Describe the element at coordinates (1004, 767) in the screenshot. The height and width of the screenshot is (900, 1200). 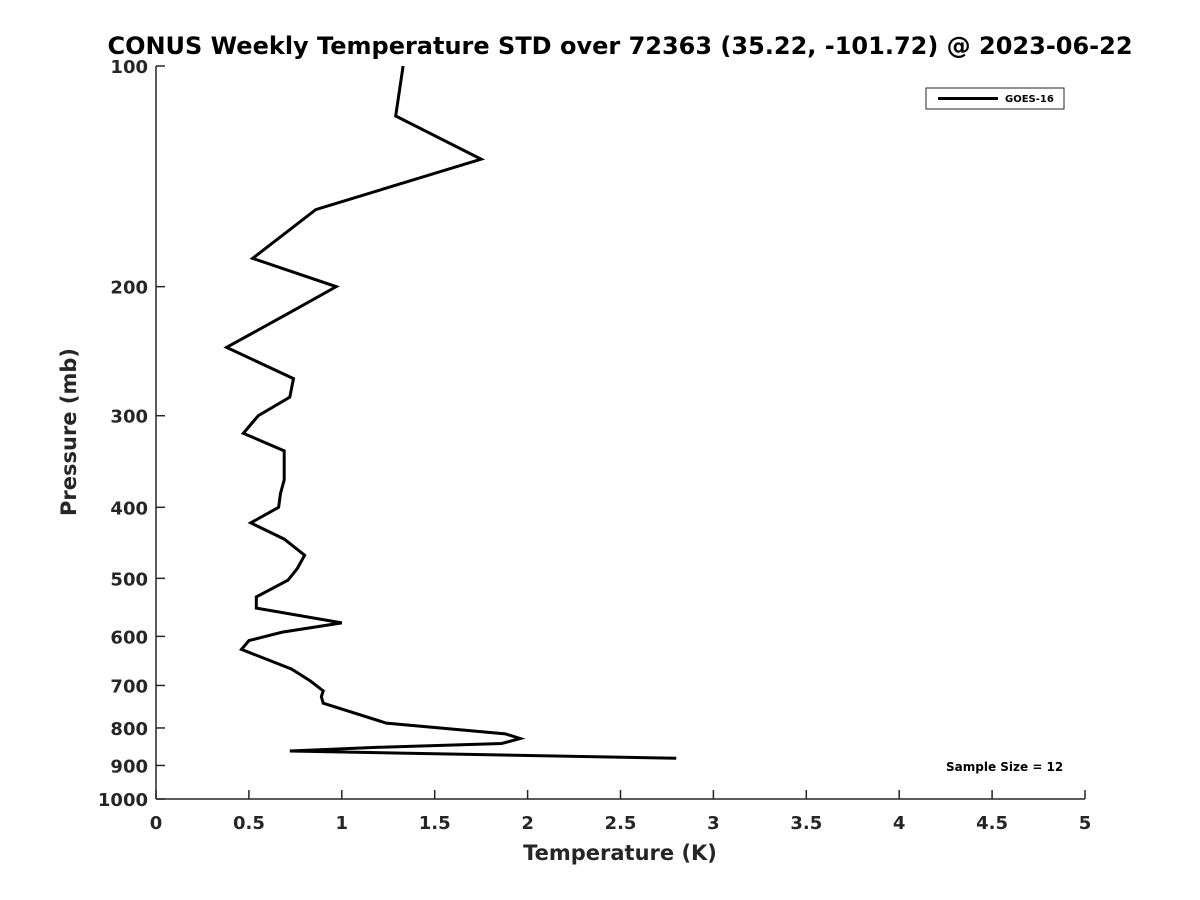
I see `sample-size-annotation: Sample Size = 12` at that location.